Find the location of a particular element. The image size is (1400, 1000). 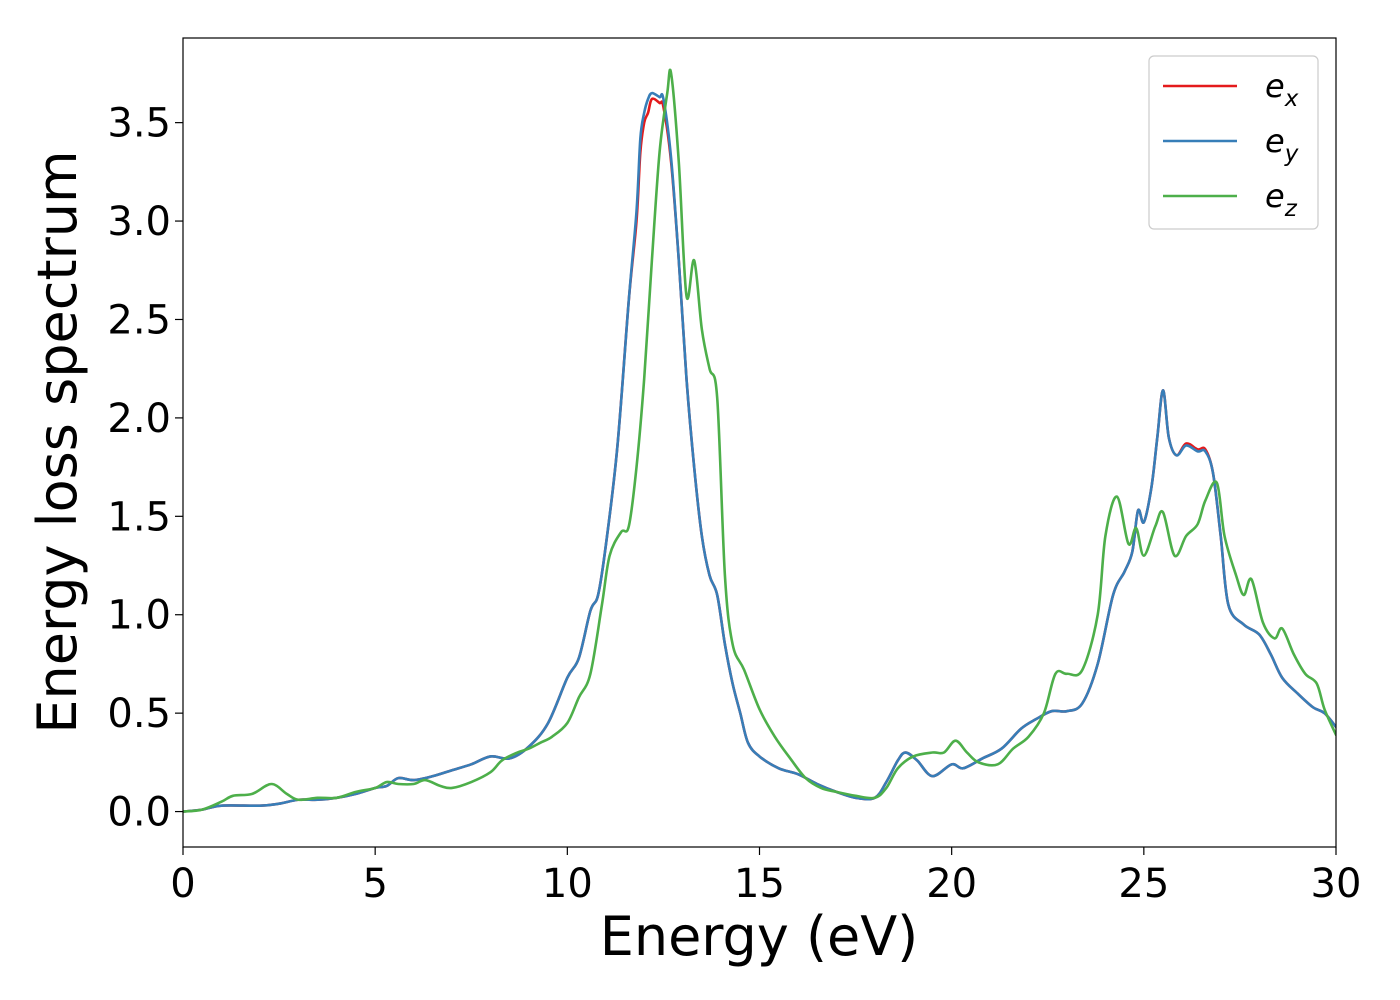

y-tick-label: 3.5 is located at coordinates (139, 124).